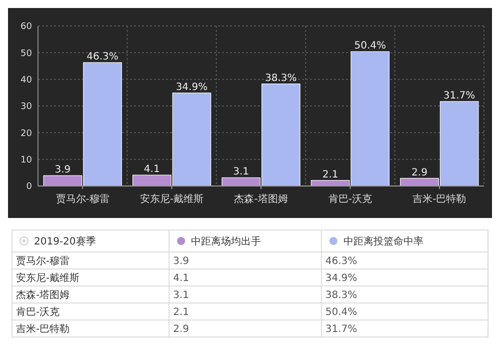 This screenshot has height=362, width=500. Describe the element at coordinates (26, 53) in the screenshot. I see `y-tick-label: 50` at that location.